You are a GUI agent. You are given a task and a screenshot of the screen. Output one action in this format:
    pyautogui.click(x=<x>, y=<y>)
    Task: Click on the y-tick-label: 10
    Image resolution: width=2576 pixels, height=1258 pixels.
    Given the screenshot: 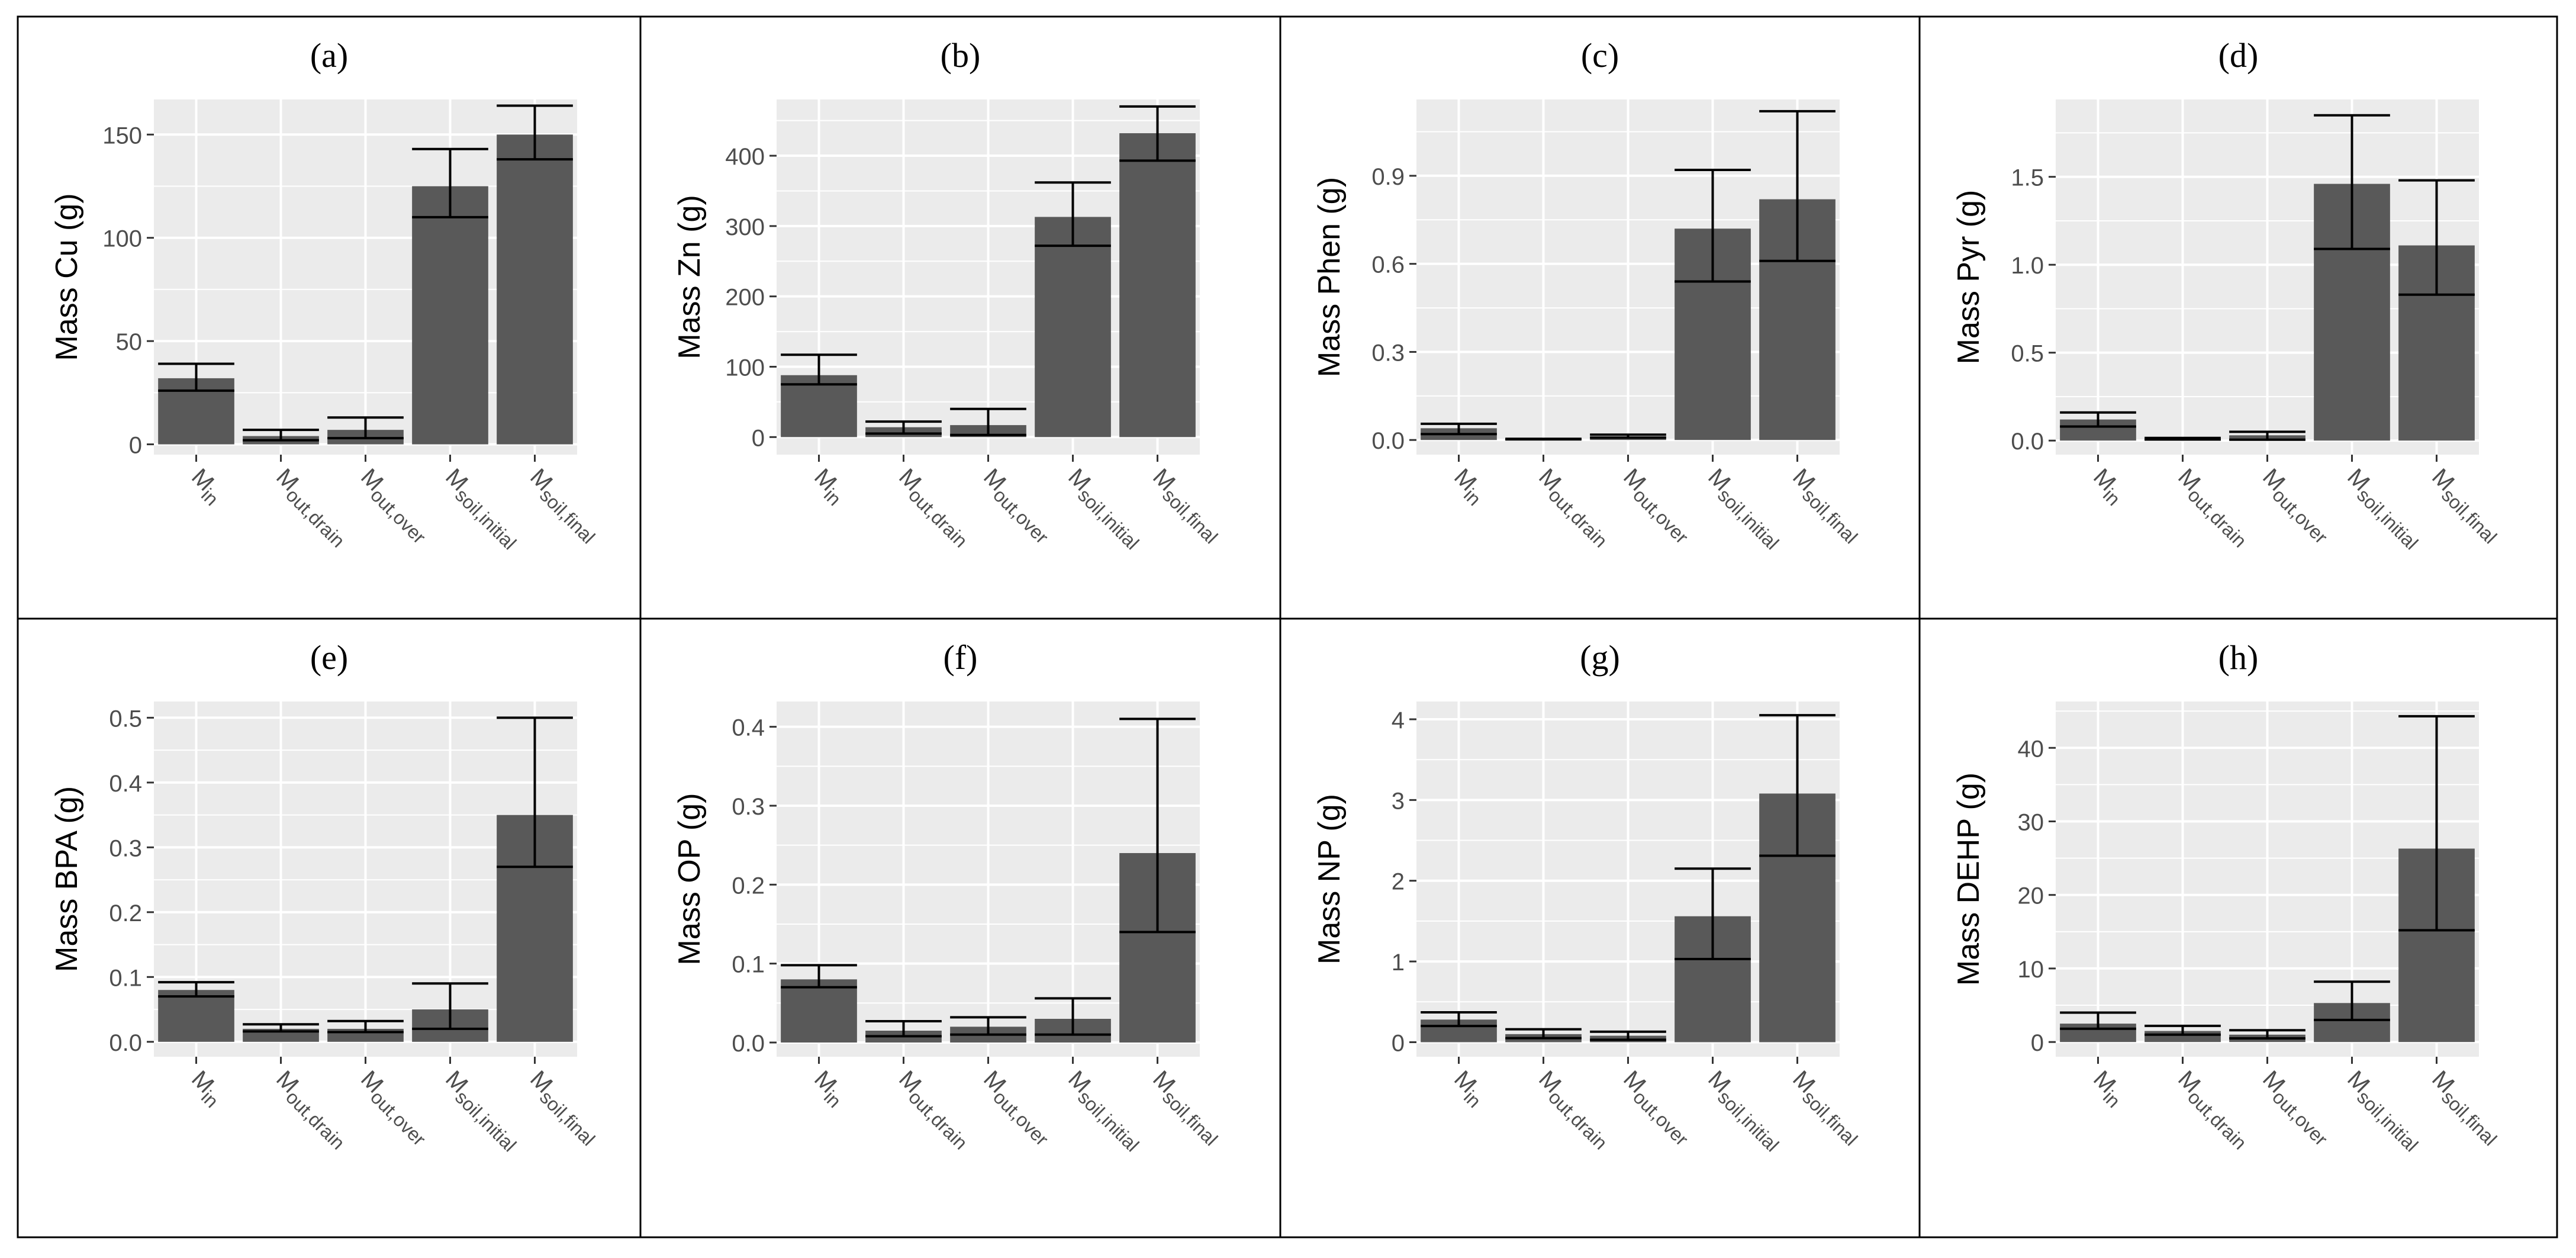 What is the action you would take?
    pyautogui.click(x=2031, y=970)
    